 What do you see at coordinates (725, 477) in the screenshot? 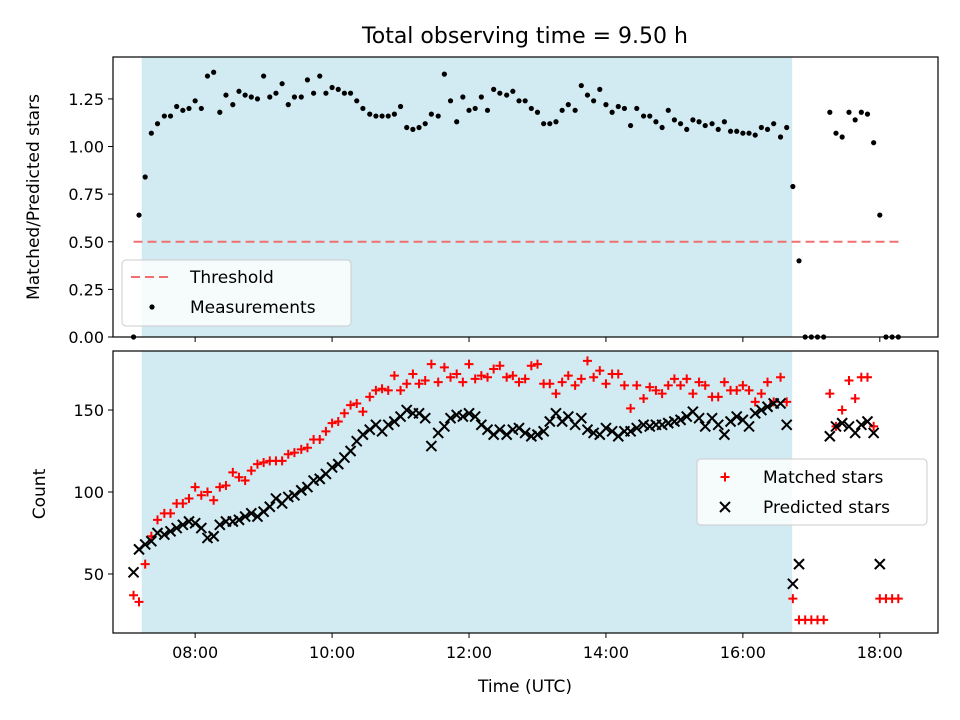
I see `legend-matched-swatch` at bounding box center [725, 477].